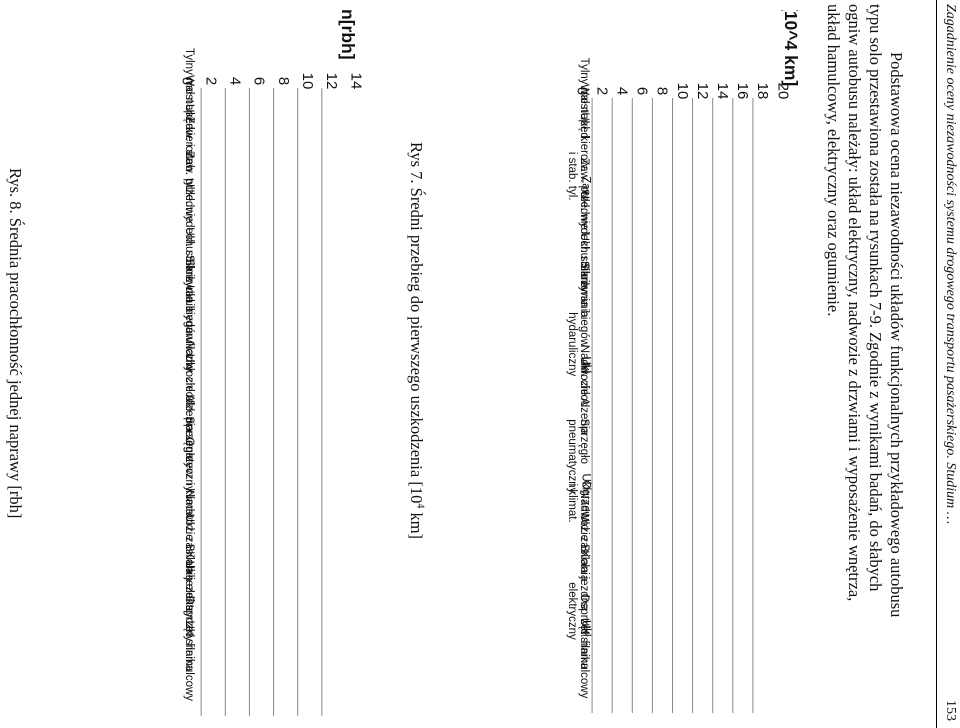 This screenshot has width=960, height=728. I want to click on category-label: Ukł.pneumatyczny, so click(579, 456).